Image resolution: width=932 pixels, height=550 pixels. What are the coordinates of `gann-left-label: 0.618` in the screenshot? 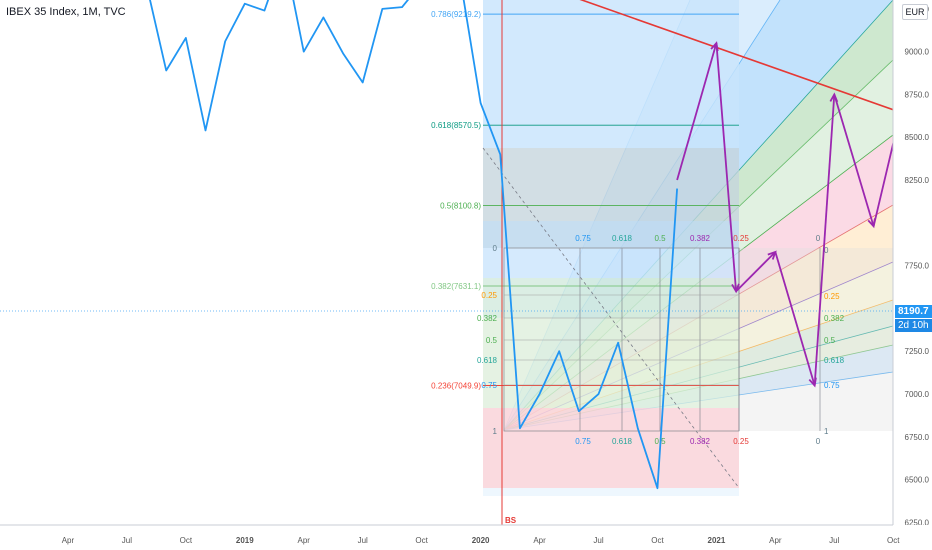 It's located at (487, 360).